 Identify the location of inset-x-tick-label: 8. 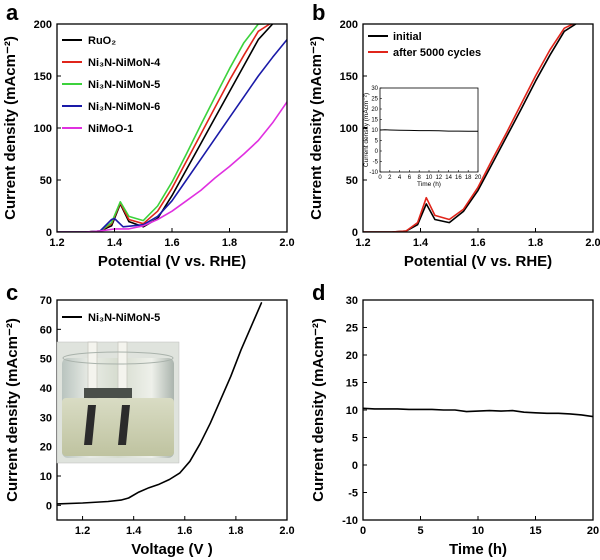
(420, 178).